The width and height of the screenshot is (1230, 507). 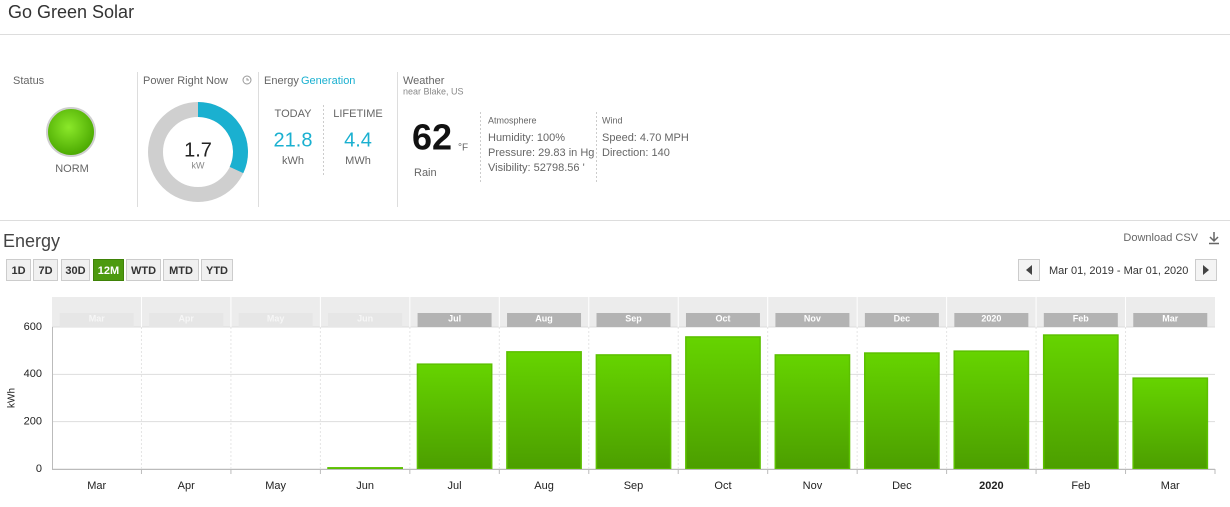 What do you see at coordinates (541, 153) in the screenshot?
I see `pressure: Pressure: 29.83 in Hg` at bounding box center [541, 153].